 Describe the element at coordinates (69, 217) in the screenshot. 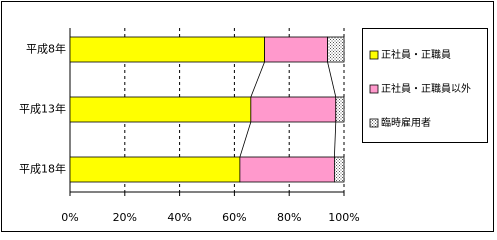

I see `x-tick-label: 0%` at that location.